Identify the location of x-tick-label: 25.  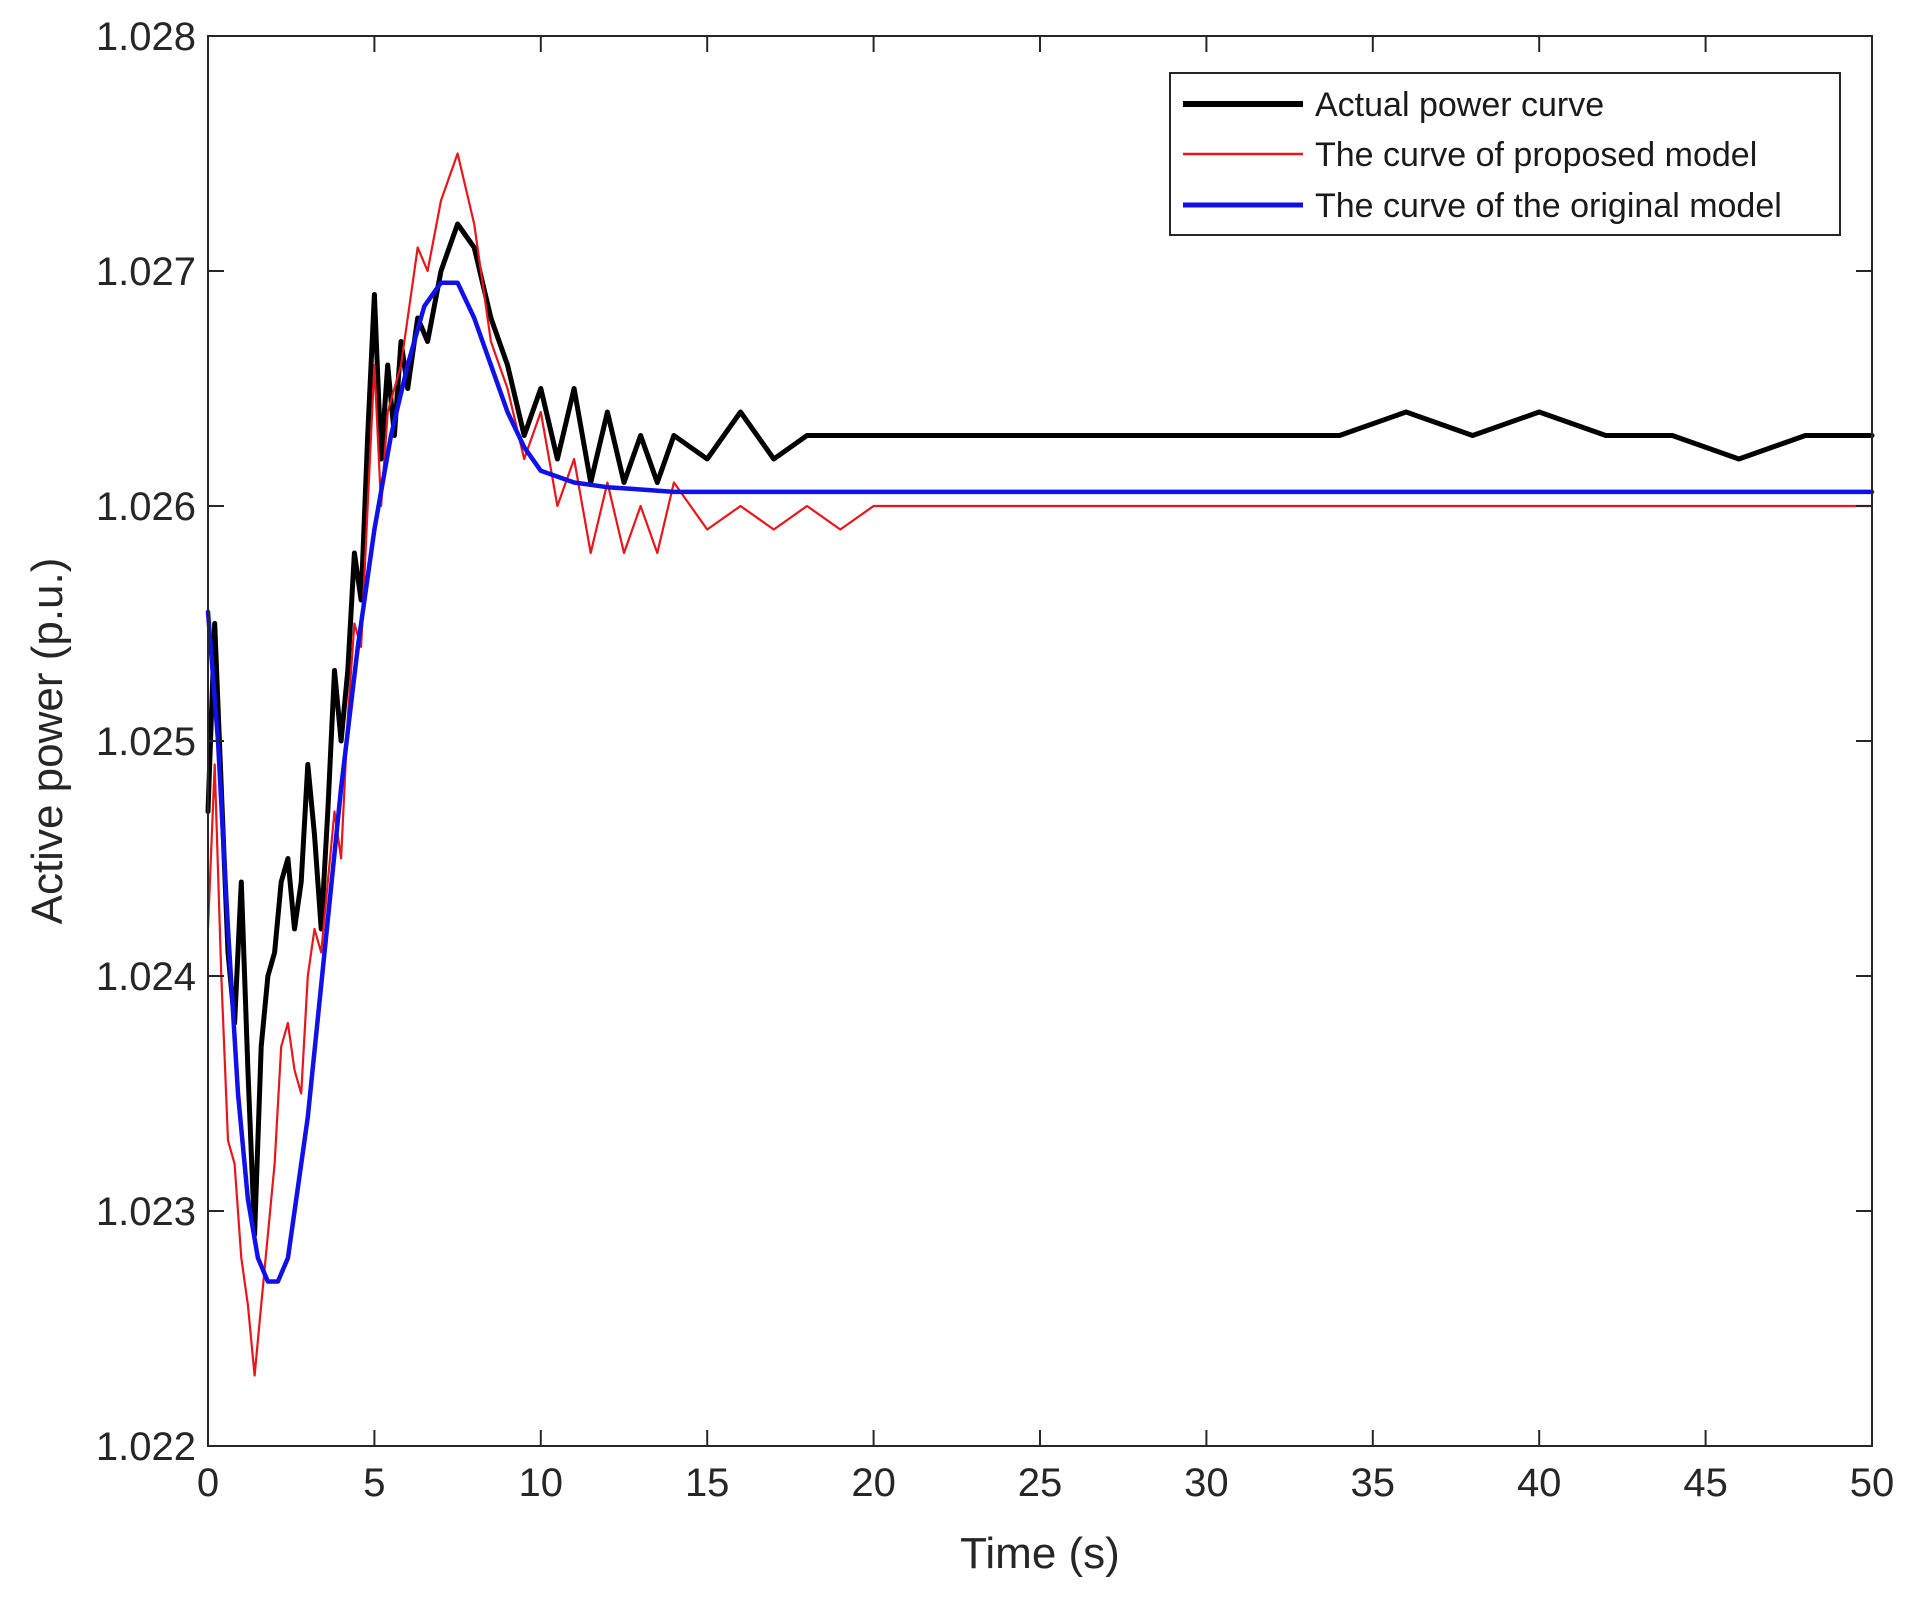
(1040, 1483).